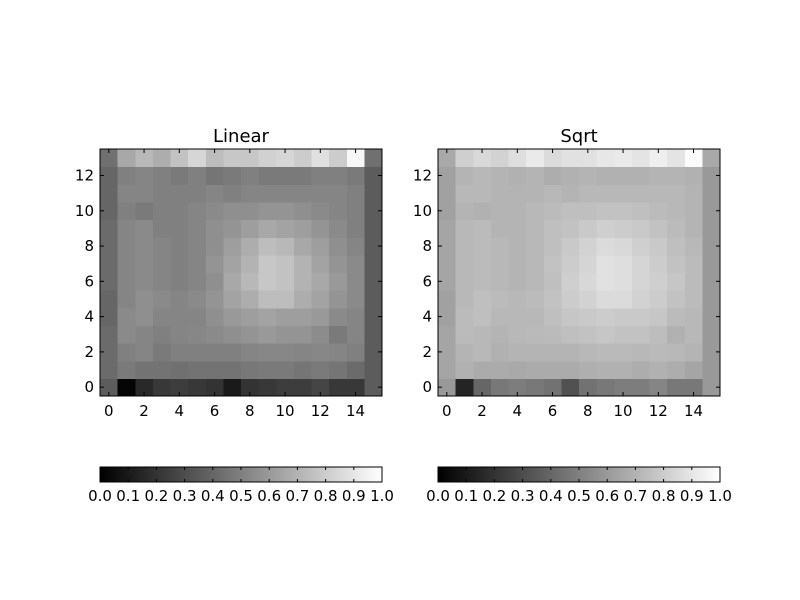 This screenshot has height=600, width=800. Describe the element at coordinates (320, 411) in the screenshot. I see `x-tick-label: 12` at that location.